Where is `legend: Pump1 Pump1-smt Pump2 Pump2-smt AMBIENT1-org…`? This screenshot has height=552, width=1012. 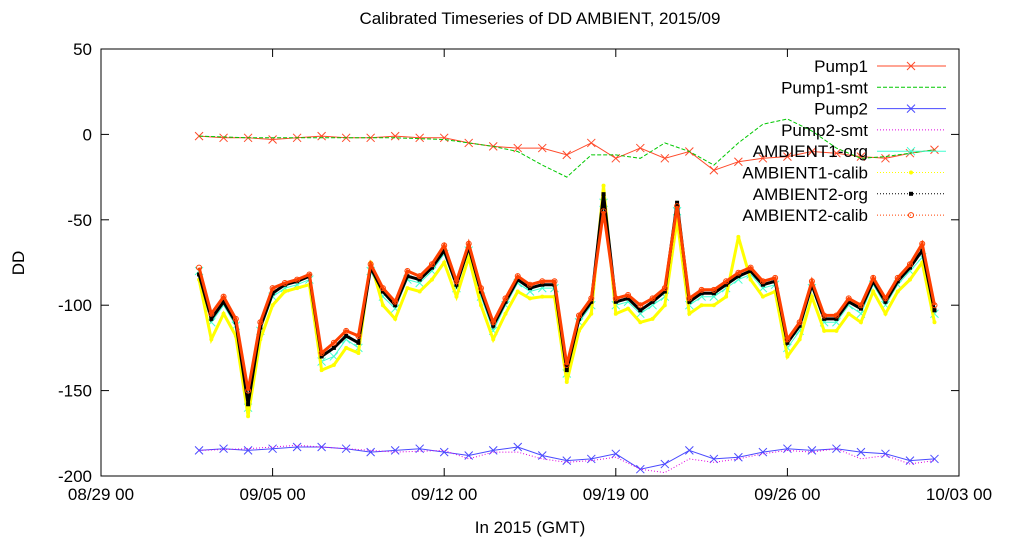 legend: Pump1 Pump1-smt Pump2 Pump2-smt AMBIENT1-org… is located at coordinates (844, 141).